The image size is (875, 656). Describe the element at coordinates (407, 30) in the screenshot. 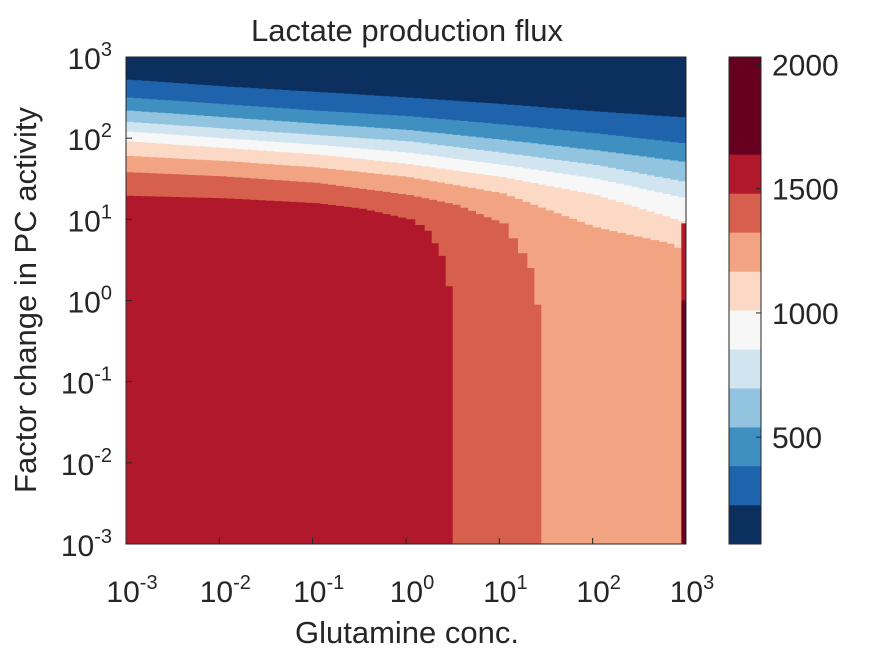

I see `chart-title: Lactate production flux` at that location.